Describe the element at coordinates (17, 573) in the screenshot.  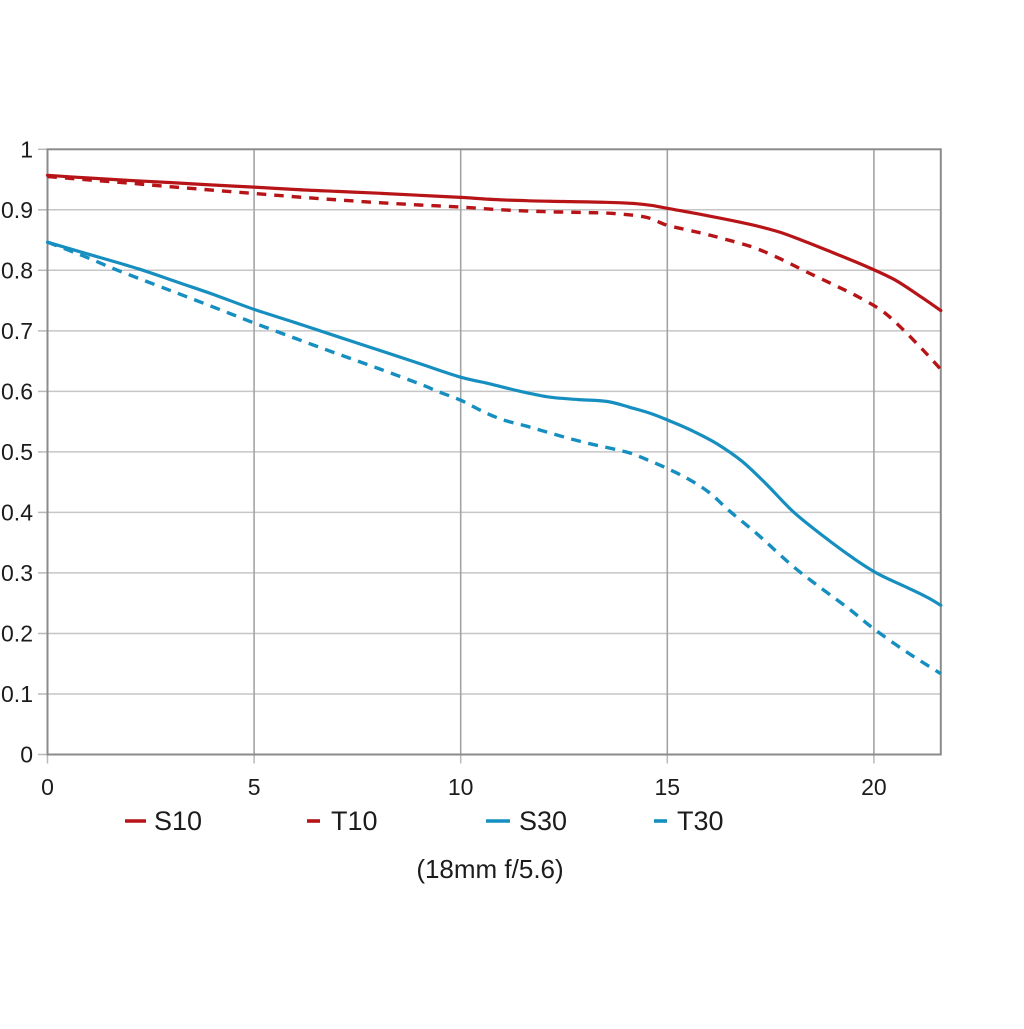
I see `svg-text: 0.3` at that location.